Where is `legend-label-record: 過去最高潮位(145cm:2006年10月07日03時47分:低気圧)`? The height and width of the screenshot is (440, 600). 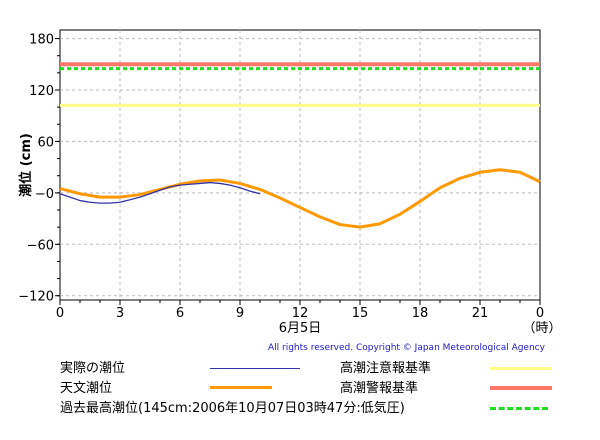
legend-label-record: 過去最高潮位(145cm:2006年10月07日03時47分:低気圧) is located at coordinates (232, 408).